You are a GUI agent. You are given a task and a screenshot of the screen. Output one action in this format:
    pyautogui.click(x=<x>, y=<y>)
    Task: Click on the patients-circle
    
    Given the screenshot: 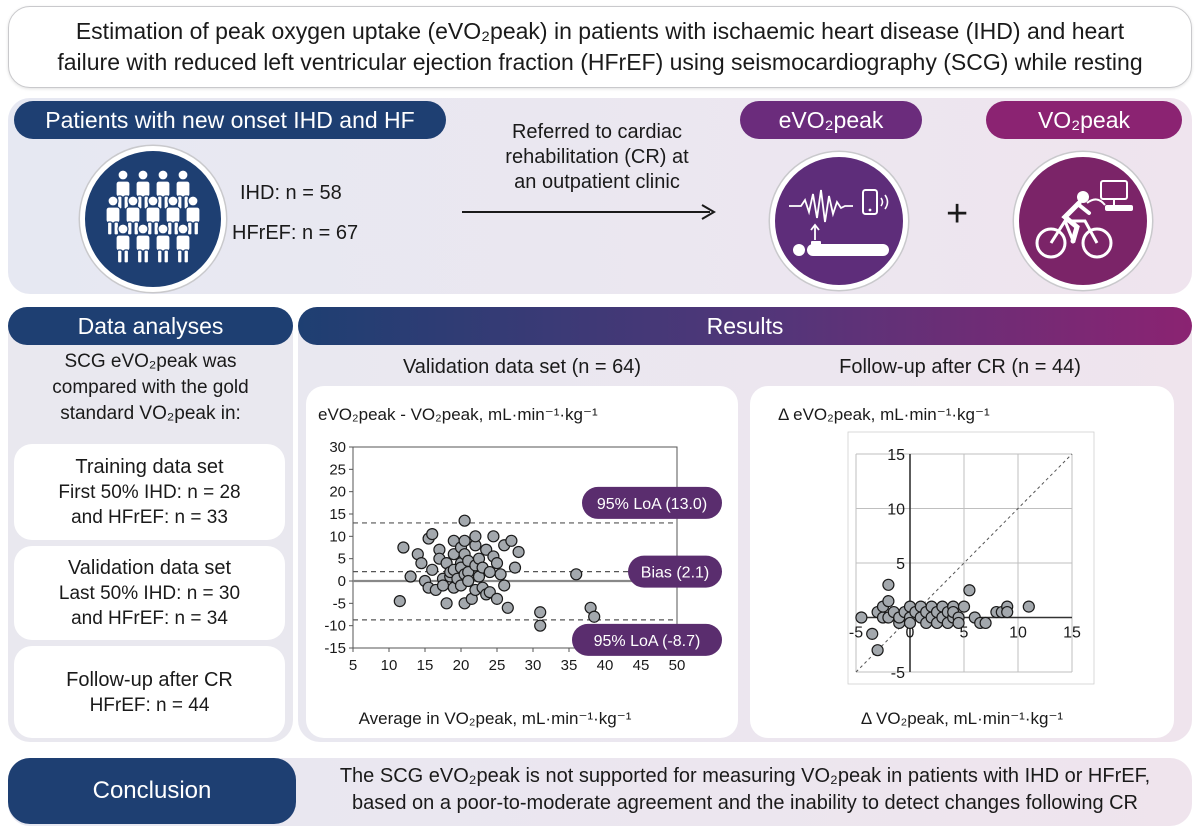 What is the action you would take?
    pyautogui.click(x=153, y=219)
    